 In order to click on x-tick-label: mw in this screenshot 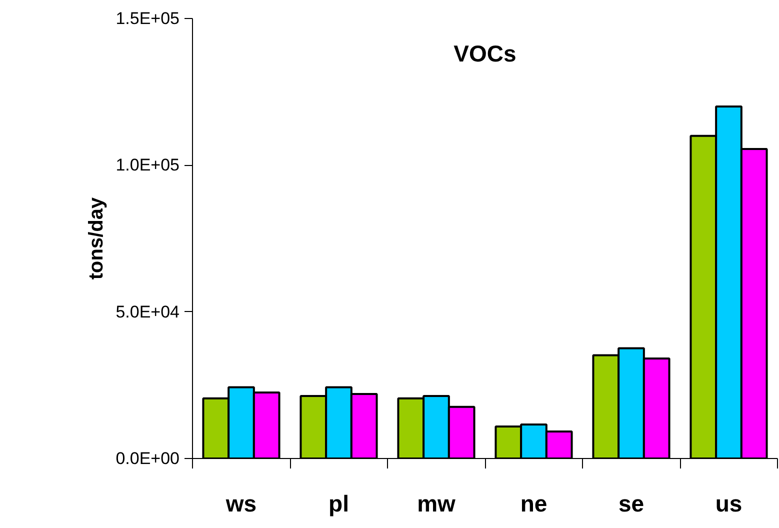, I will do `click(436, 503)`.